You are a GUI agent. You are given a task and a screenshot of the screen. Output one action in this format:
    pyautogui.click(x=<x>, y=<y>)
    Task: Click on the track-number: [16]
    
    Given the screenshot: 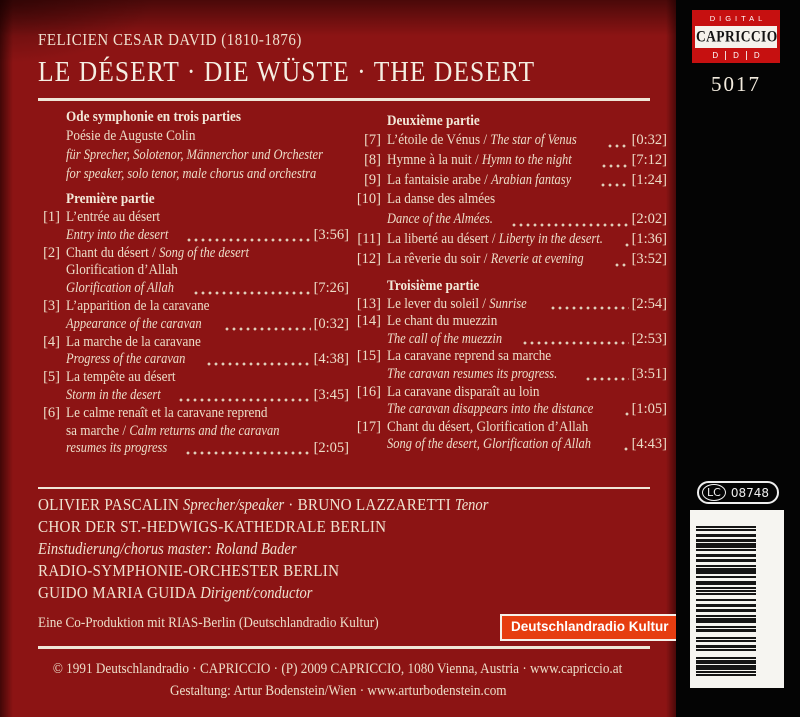 What is the action you would take?
    pyautogui.click(x=368, y=391)
    